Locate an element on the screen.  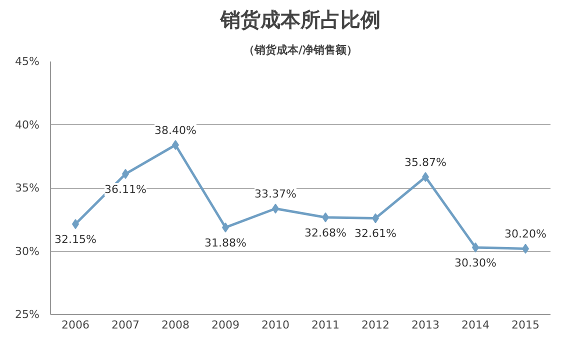
data-label: 36.11% is located at coordinates (125, 189).